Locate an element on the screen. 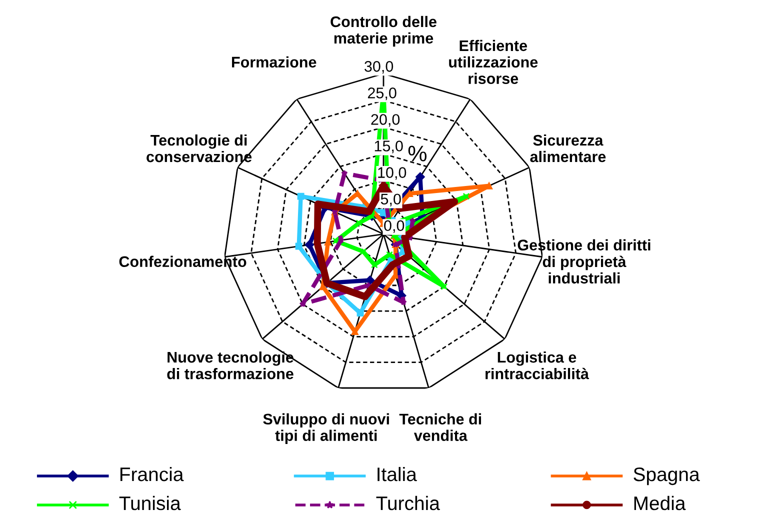 This screenshot has width=767, height=526. y-tick-label: 5,0 is located at coordinates (390, 200).